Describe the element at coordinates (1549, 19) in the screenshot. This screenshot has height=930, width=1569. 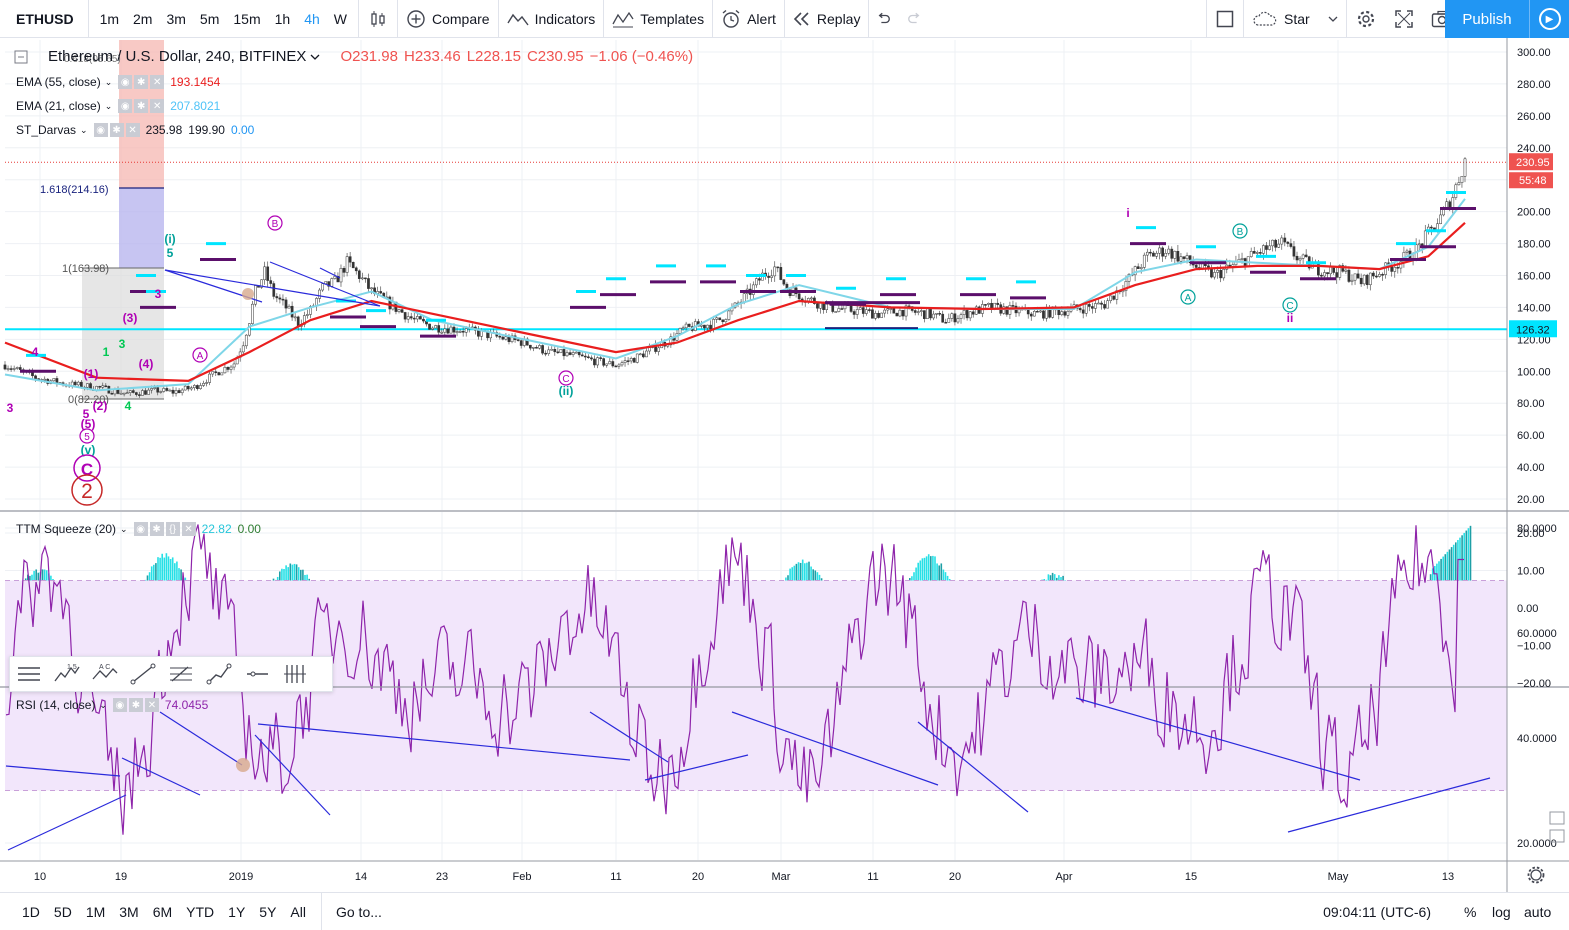
I see `publish-dropdown: ▶` at that location.